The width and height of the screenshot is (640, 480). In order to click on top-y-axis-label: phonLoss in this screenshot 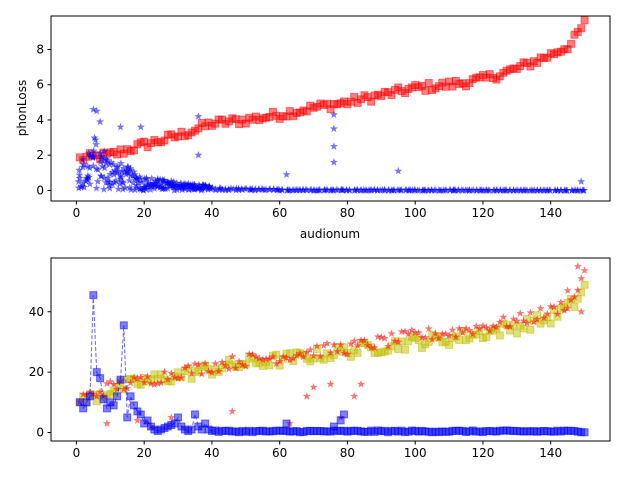, I will do `click(22, 108)`.